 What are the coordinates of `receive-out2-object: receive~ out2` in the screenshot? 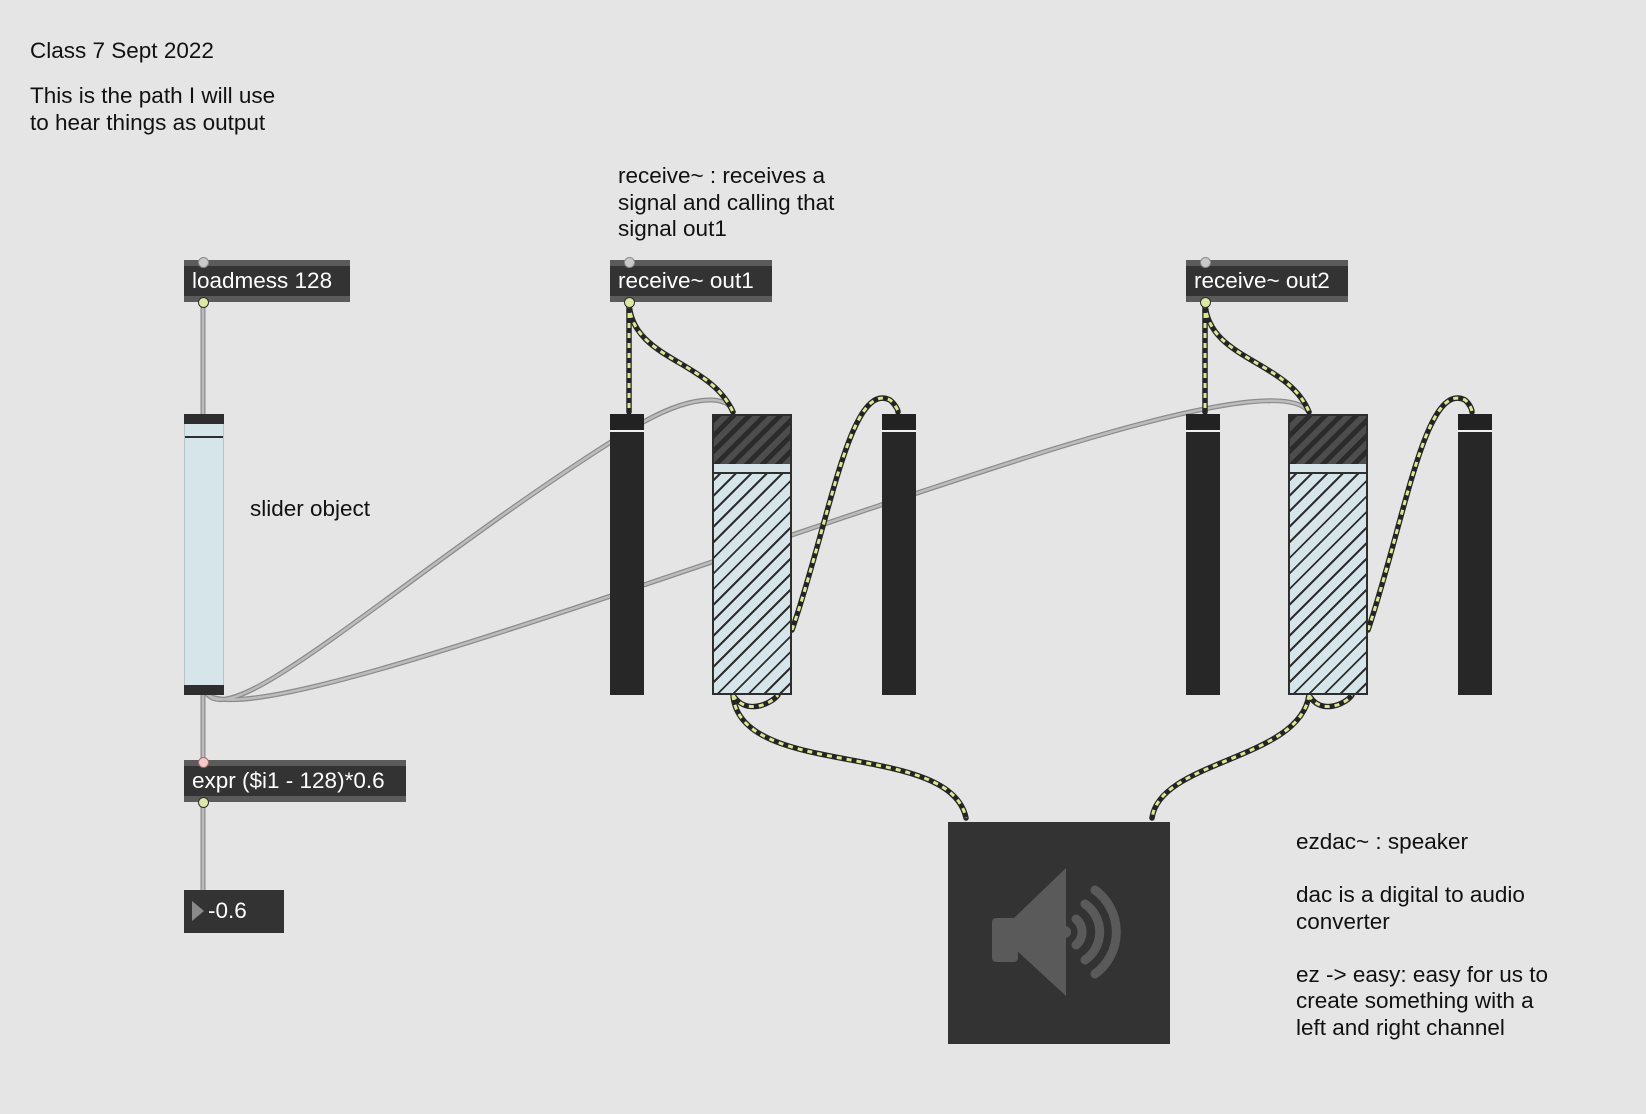 It's located at (1267, 281).